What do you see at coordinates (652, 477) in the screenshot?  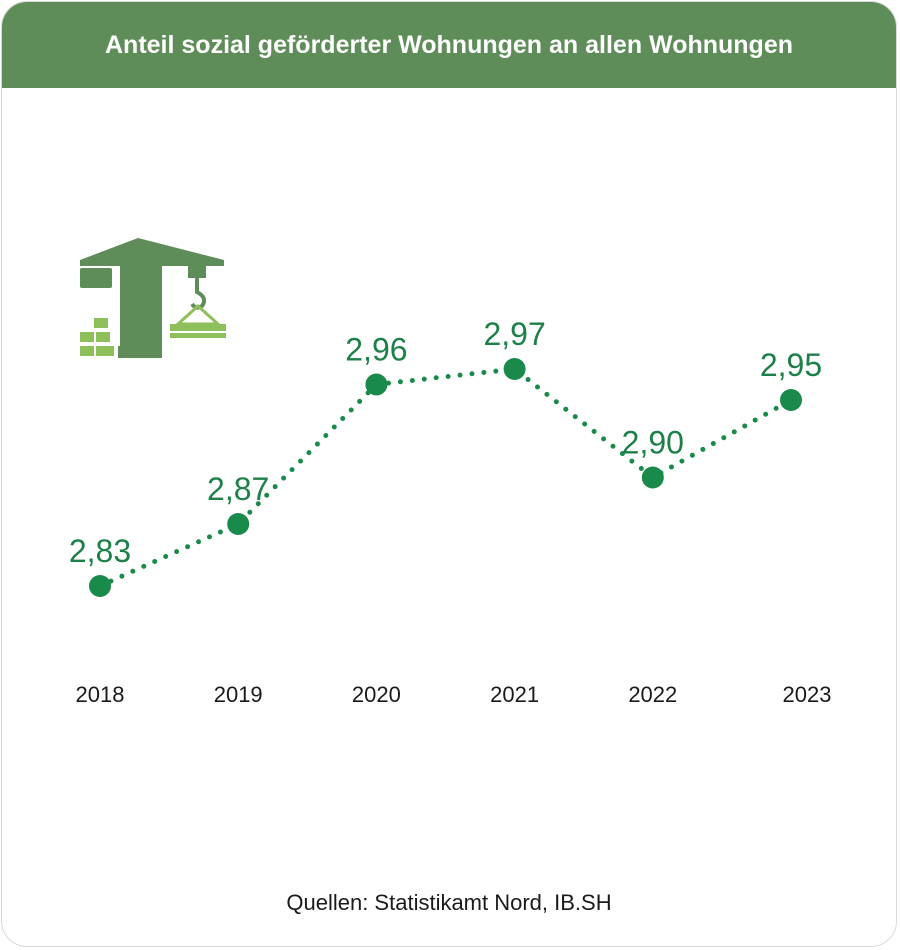 I see `data-point-2022` at bounding box center [652, 477].